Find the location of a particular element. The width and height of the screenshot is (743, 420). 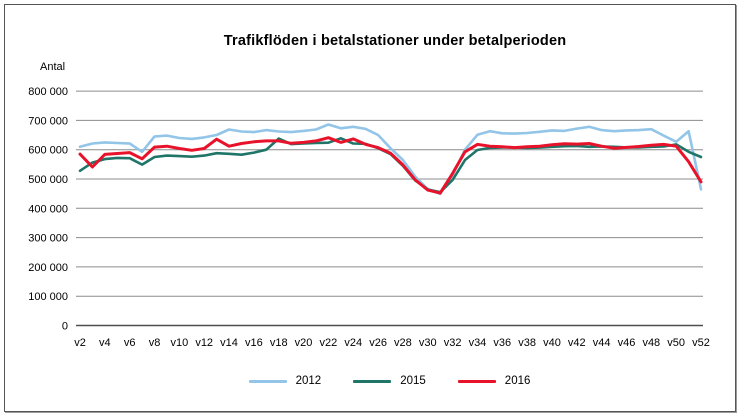

legend-label-2015: 2015 is located at coordinates (413, 381).